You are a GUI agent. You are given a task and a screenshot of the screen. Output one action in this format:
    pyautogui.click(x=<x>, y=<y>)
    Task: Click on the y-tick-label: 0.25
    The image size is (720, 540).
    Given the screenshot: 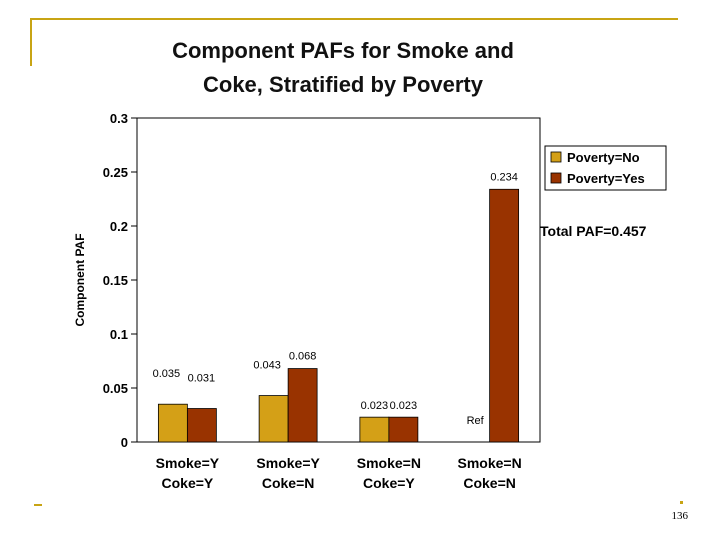 What is the action you would take?
    pyautogui.click(x=115, y=172)
    